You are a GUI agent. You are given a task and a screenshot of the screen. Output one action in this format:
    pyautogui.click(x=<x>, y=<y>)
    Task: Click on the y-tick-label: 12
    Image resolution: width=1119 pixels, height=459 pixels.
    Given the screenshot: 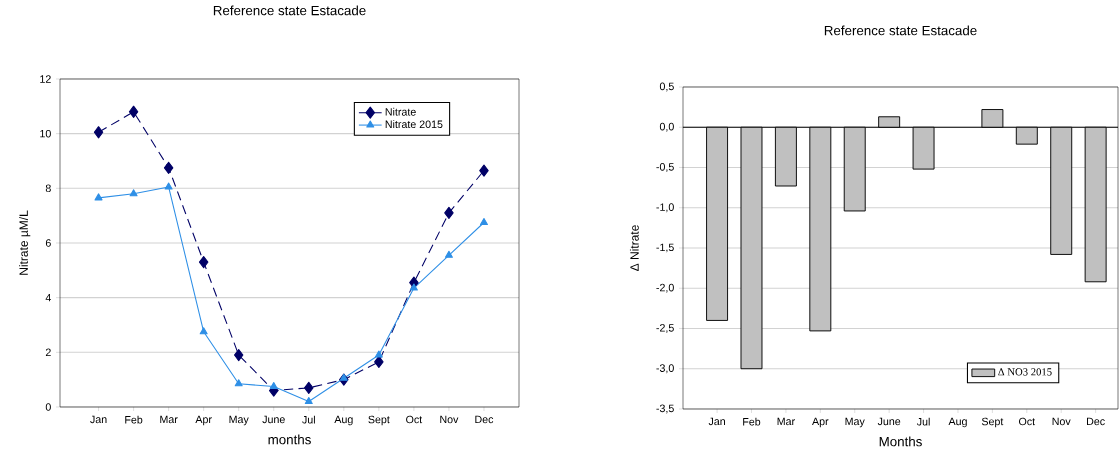 What is the action you would take?
    pyautogui.click(x=45, y=79)
    